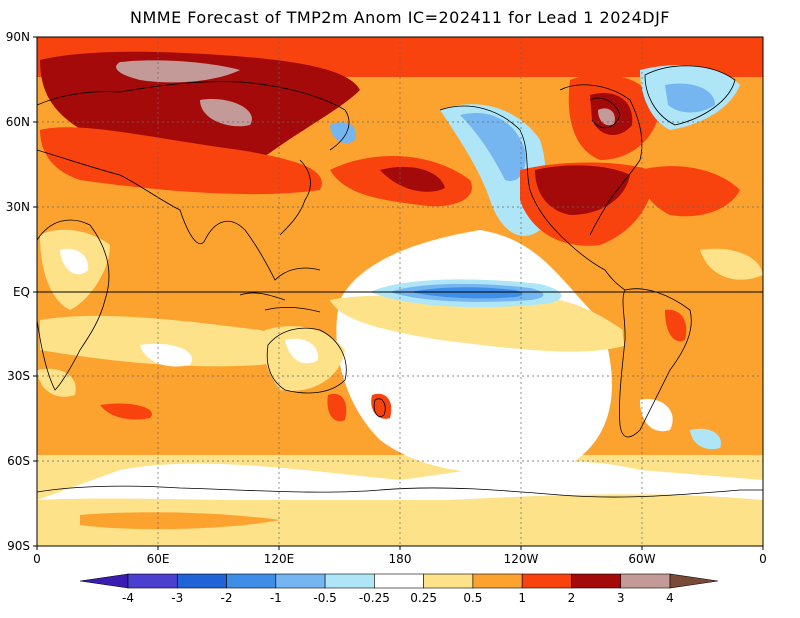 The image size is (800, 618). Describe the element at coordinates (280, 302) in the screenshot. I see `coast-indonesia` at that location.